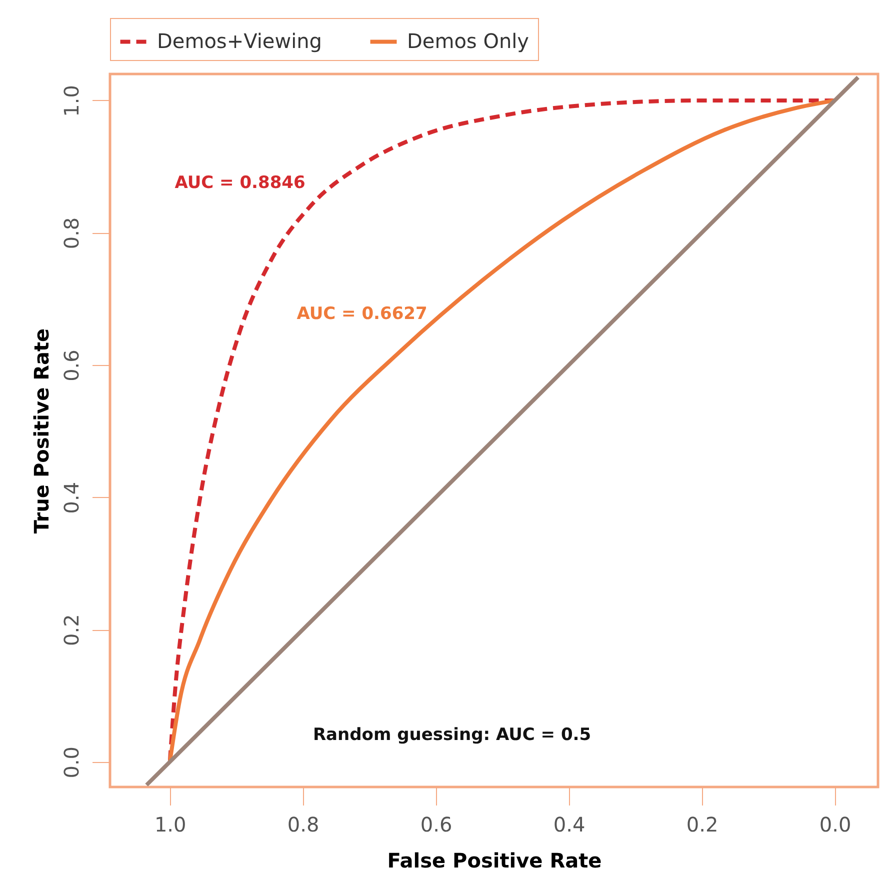  I want to click on x-axis-title: False Positive Rate, so click(494, 860).